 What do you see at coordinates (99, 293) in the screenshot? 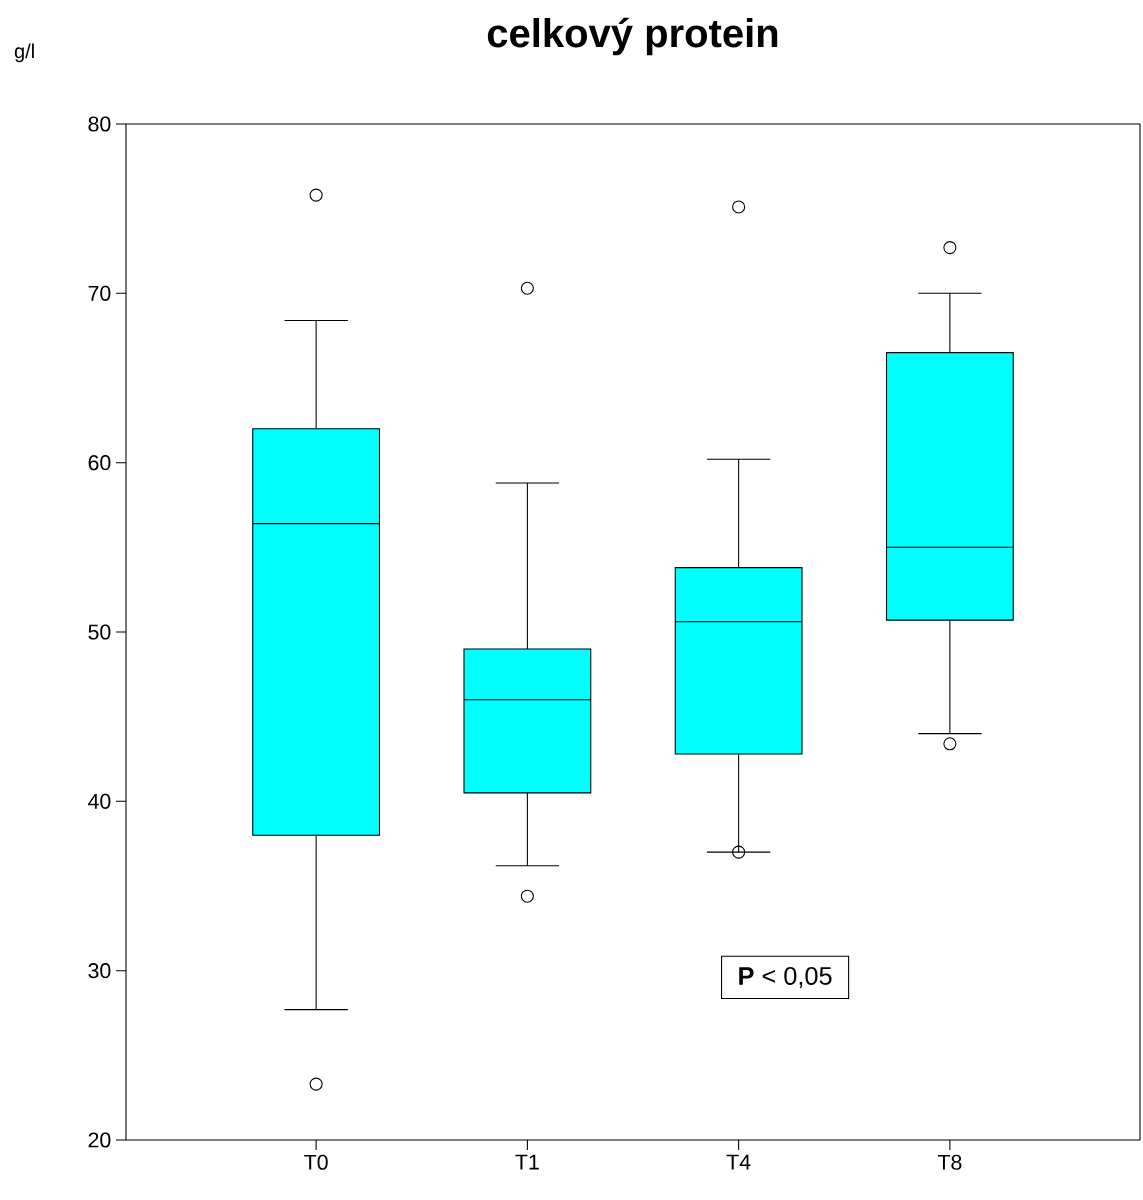
I see `y-tick-label: 70` at bounding box center [99, 293].